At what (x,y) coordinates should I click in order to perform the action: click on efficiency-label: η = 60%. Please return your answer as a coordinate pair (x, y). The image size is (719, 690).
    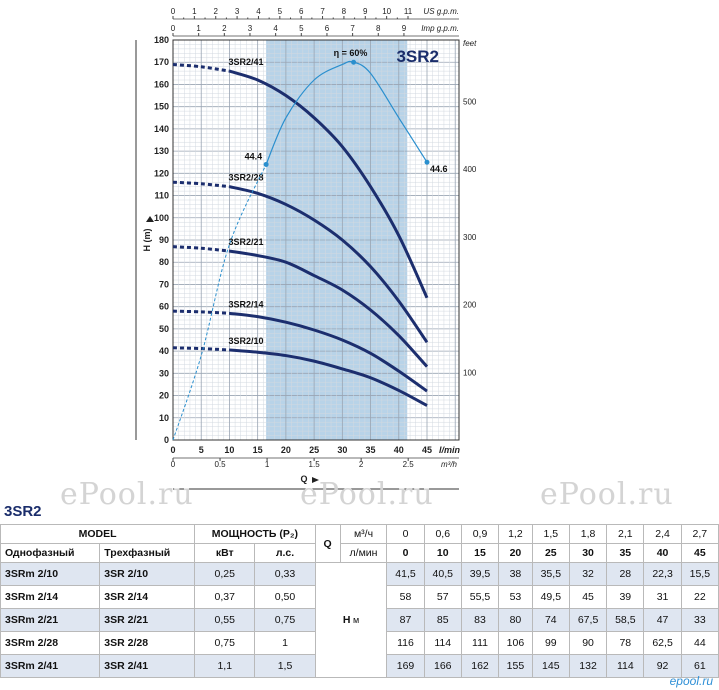
    Looking at the image, I should click on (351, 53).